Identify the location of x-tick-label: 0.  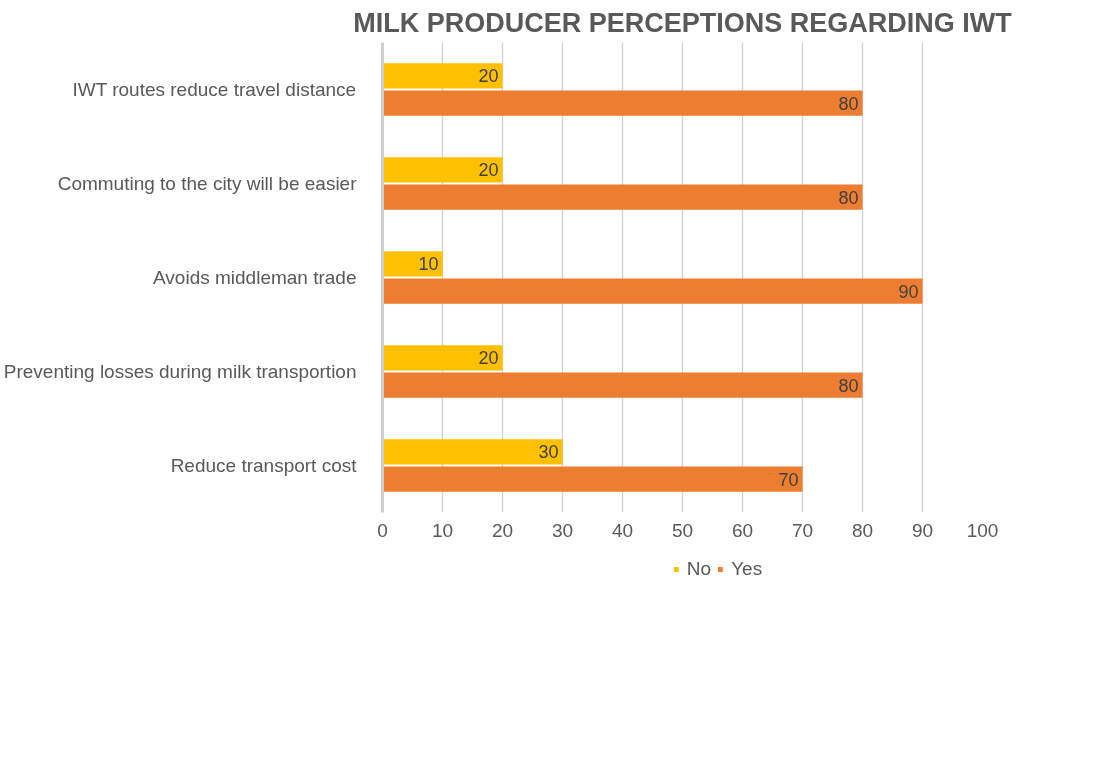
(382, 530).